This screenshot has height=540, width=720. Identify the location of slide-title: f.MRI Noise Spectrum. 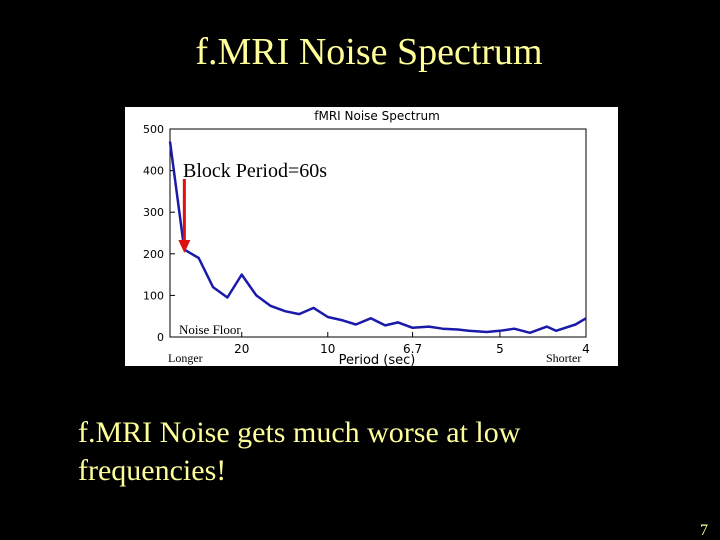
(369, 52).